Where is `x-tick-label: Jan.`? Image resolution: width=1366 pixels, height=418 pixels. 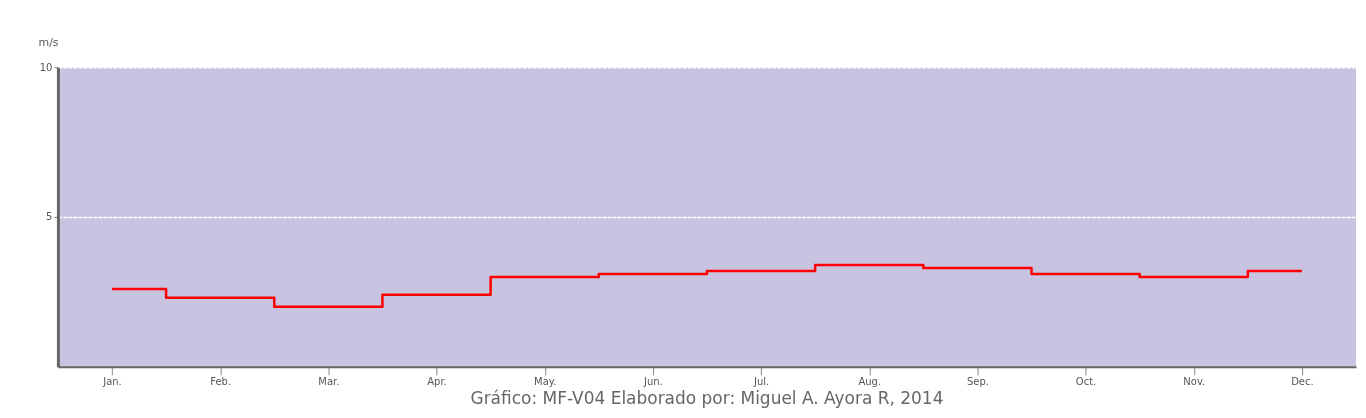
x-tick-label: Jan. is located at coordinates (112, 382).